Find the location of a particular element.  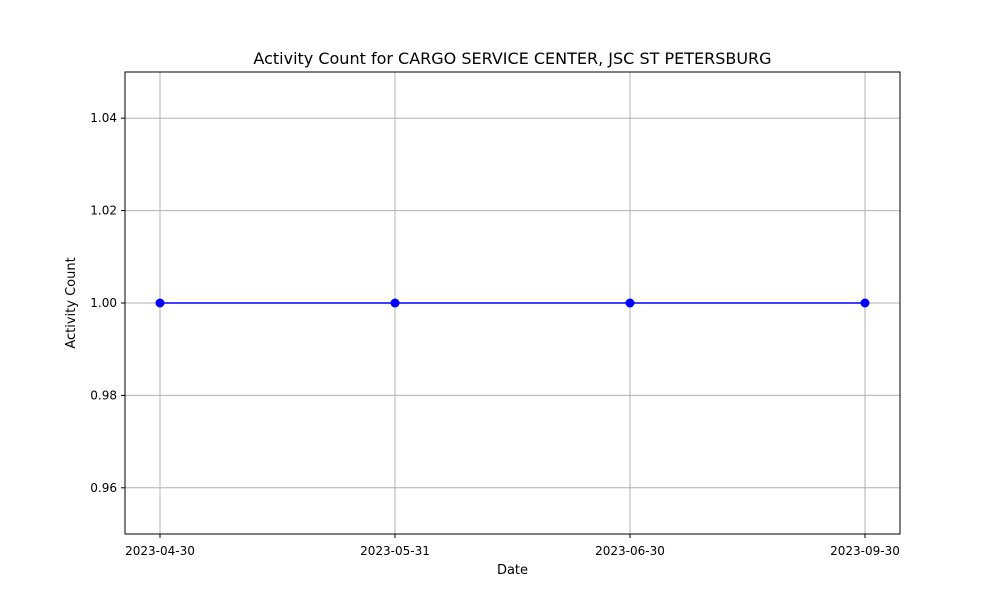

x-tick-label: 2023-05-31 is located at coordinates (395, 551).